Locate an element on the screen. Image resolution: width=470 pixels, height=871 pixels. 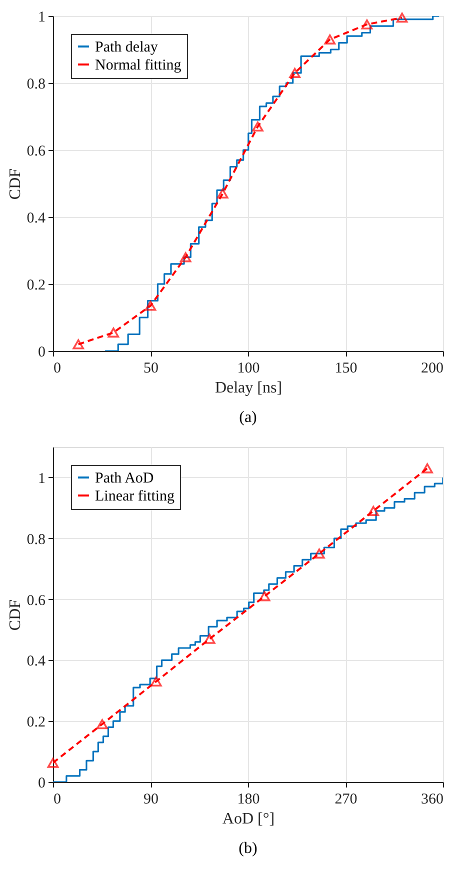
legend-label: Path AoD is located at coordinates (124, 478).